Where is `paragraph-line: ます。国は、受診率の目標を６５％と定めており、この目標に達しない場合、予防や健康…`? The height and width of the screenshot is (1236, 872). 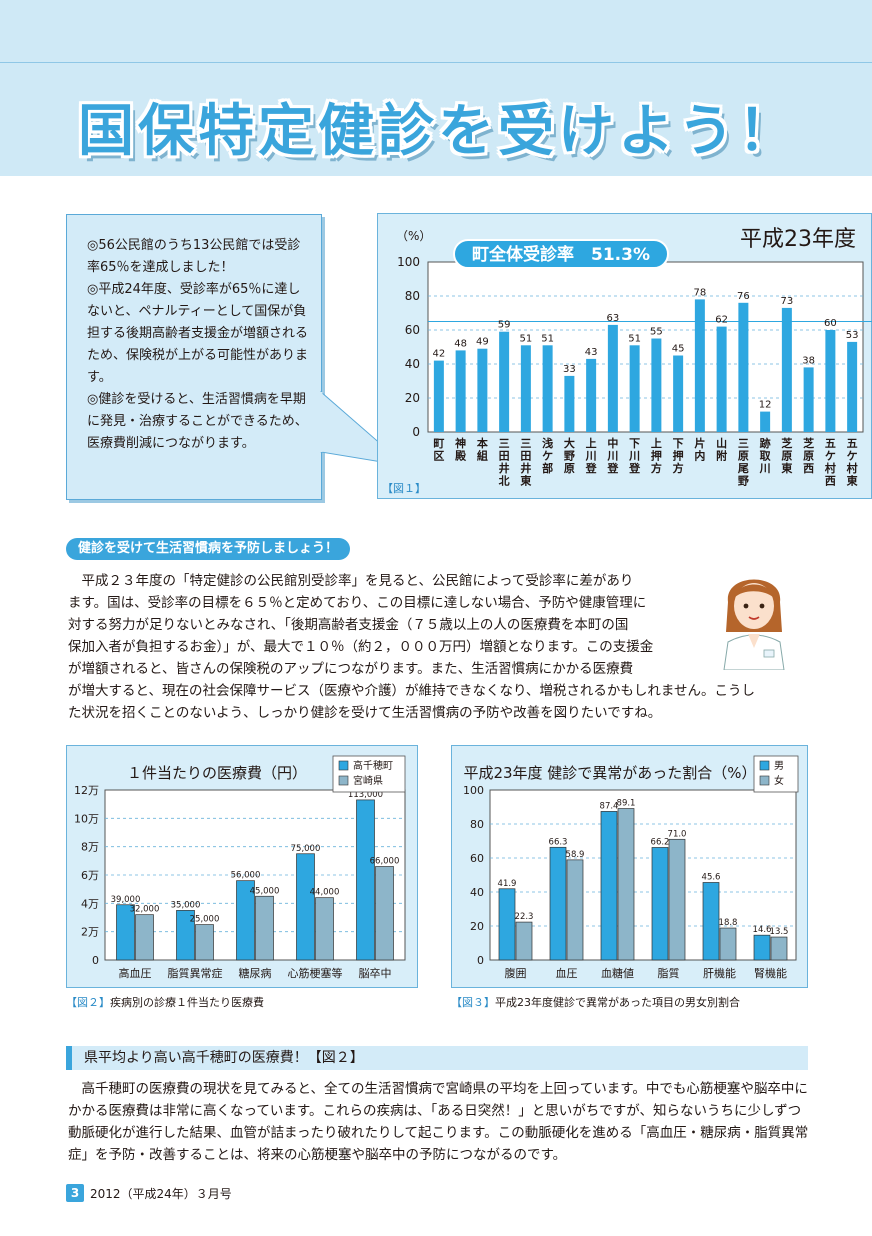 paragraph-line: ます。国は、受診率の目標を６５％と定めており、この目標に達しない場合、予防や健康… is located at coordinates (357, 603).